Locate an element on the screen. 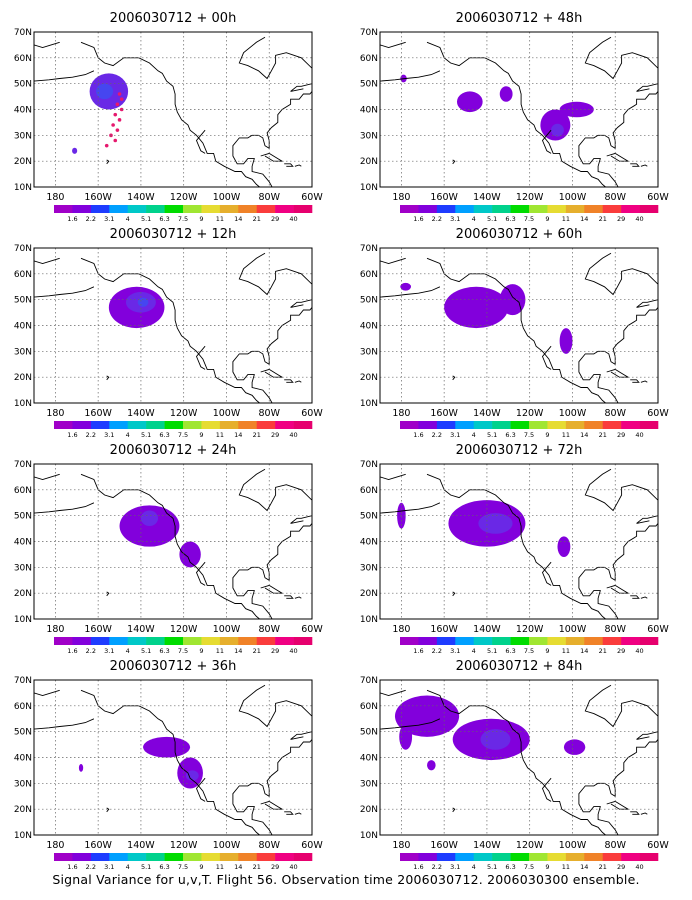 This screenshot has width=692, height=900. panel-title: 2006030712 + 00h is located at coordinates (173, 18).